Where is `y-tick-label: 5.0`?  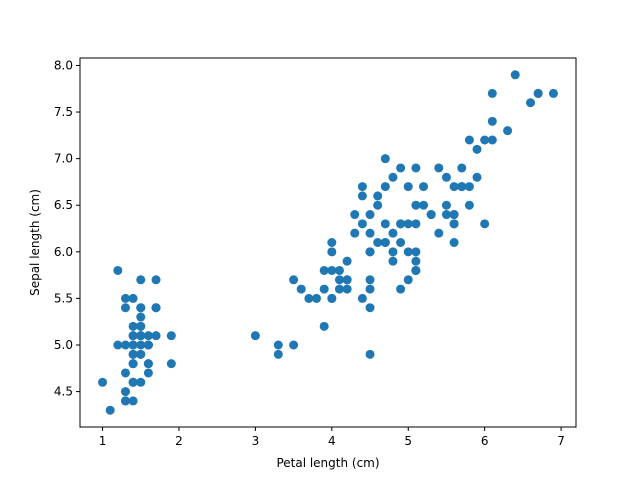 y-tick-label: 5.0 is located at coordinates (63, 345).